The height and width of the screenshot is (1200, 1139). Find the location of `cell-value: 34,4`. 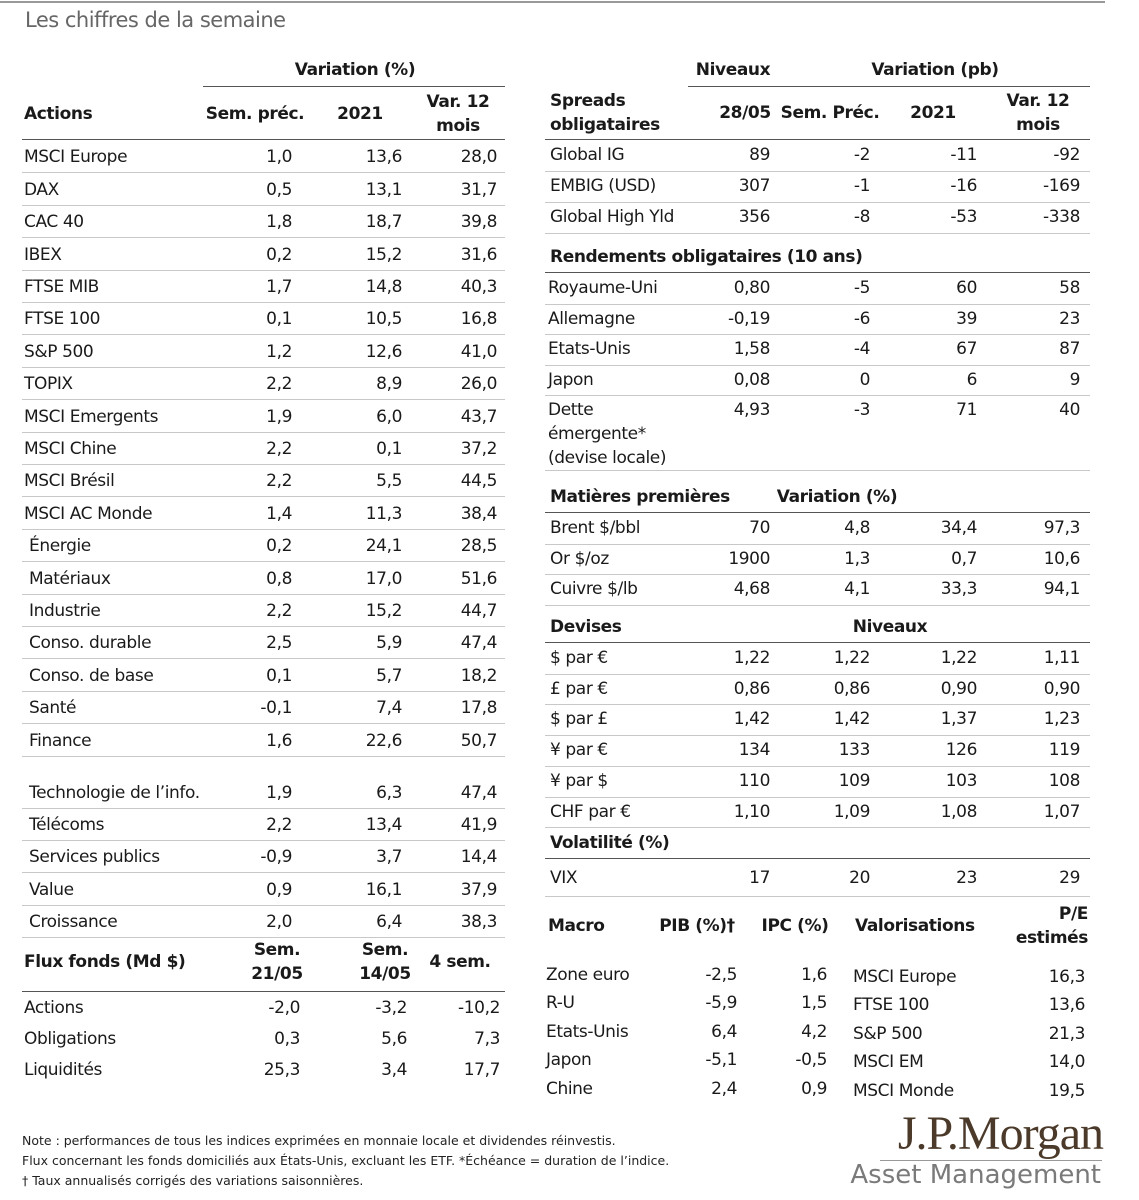

cell-value: 34,4 is located at coordinates (959, 528).